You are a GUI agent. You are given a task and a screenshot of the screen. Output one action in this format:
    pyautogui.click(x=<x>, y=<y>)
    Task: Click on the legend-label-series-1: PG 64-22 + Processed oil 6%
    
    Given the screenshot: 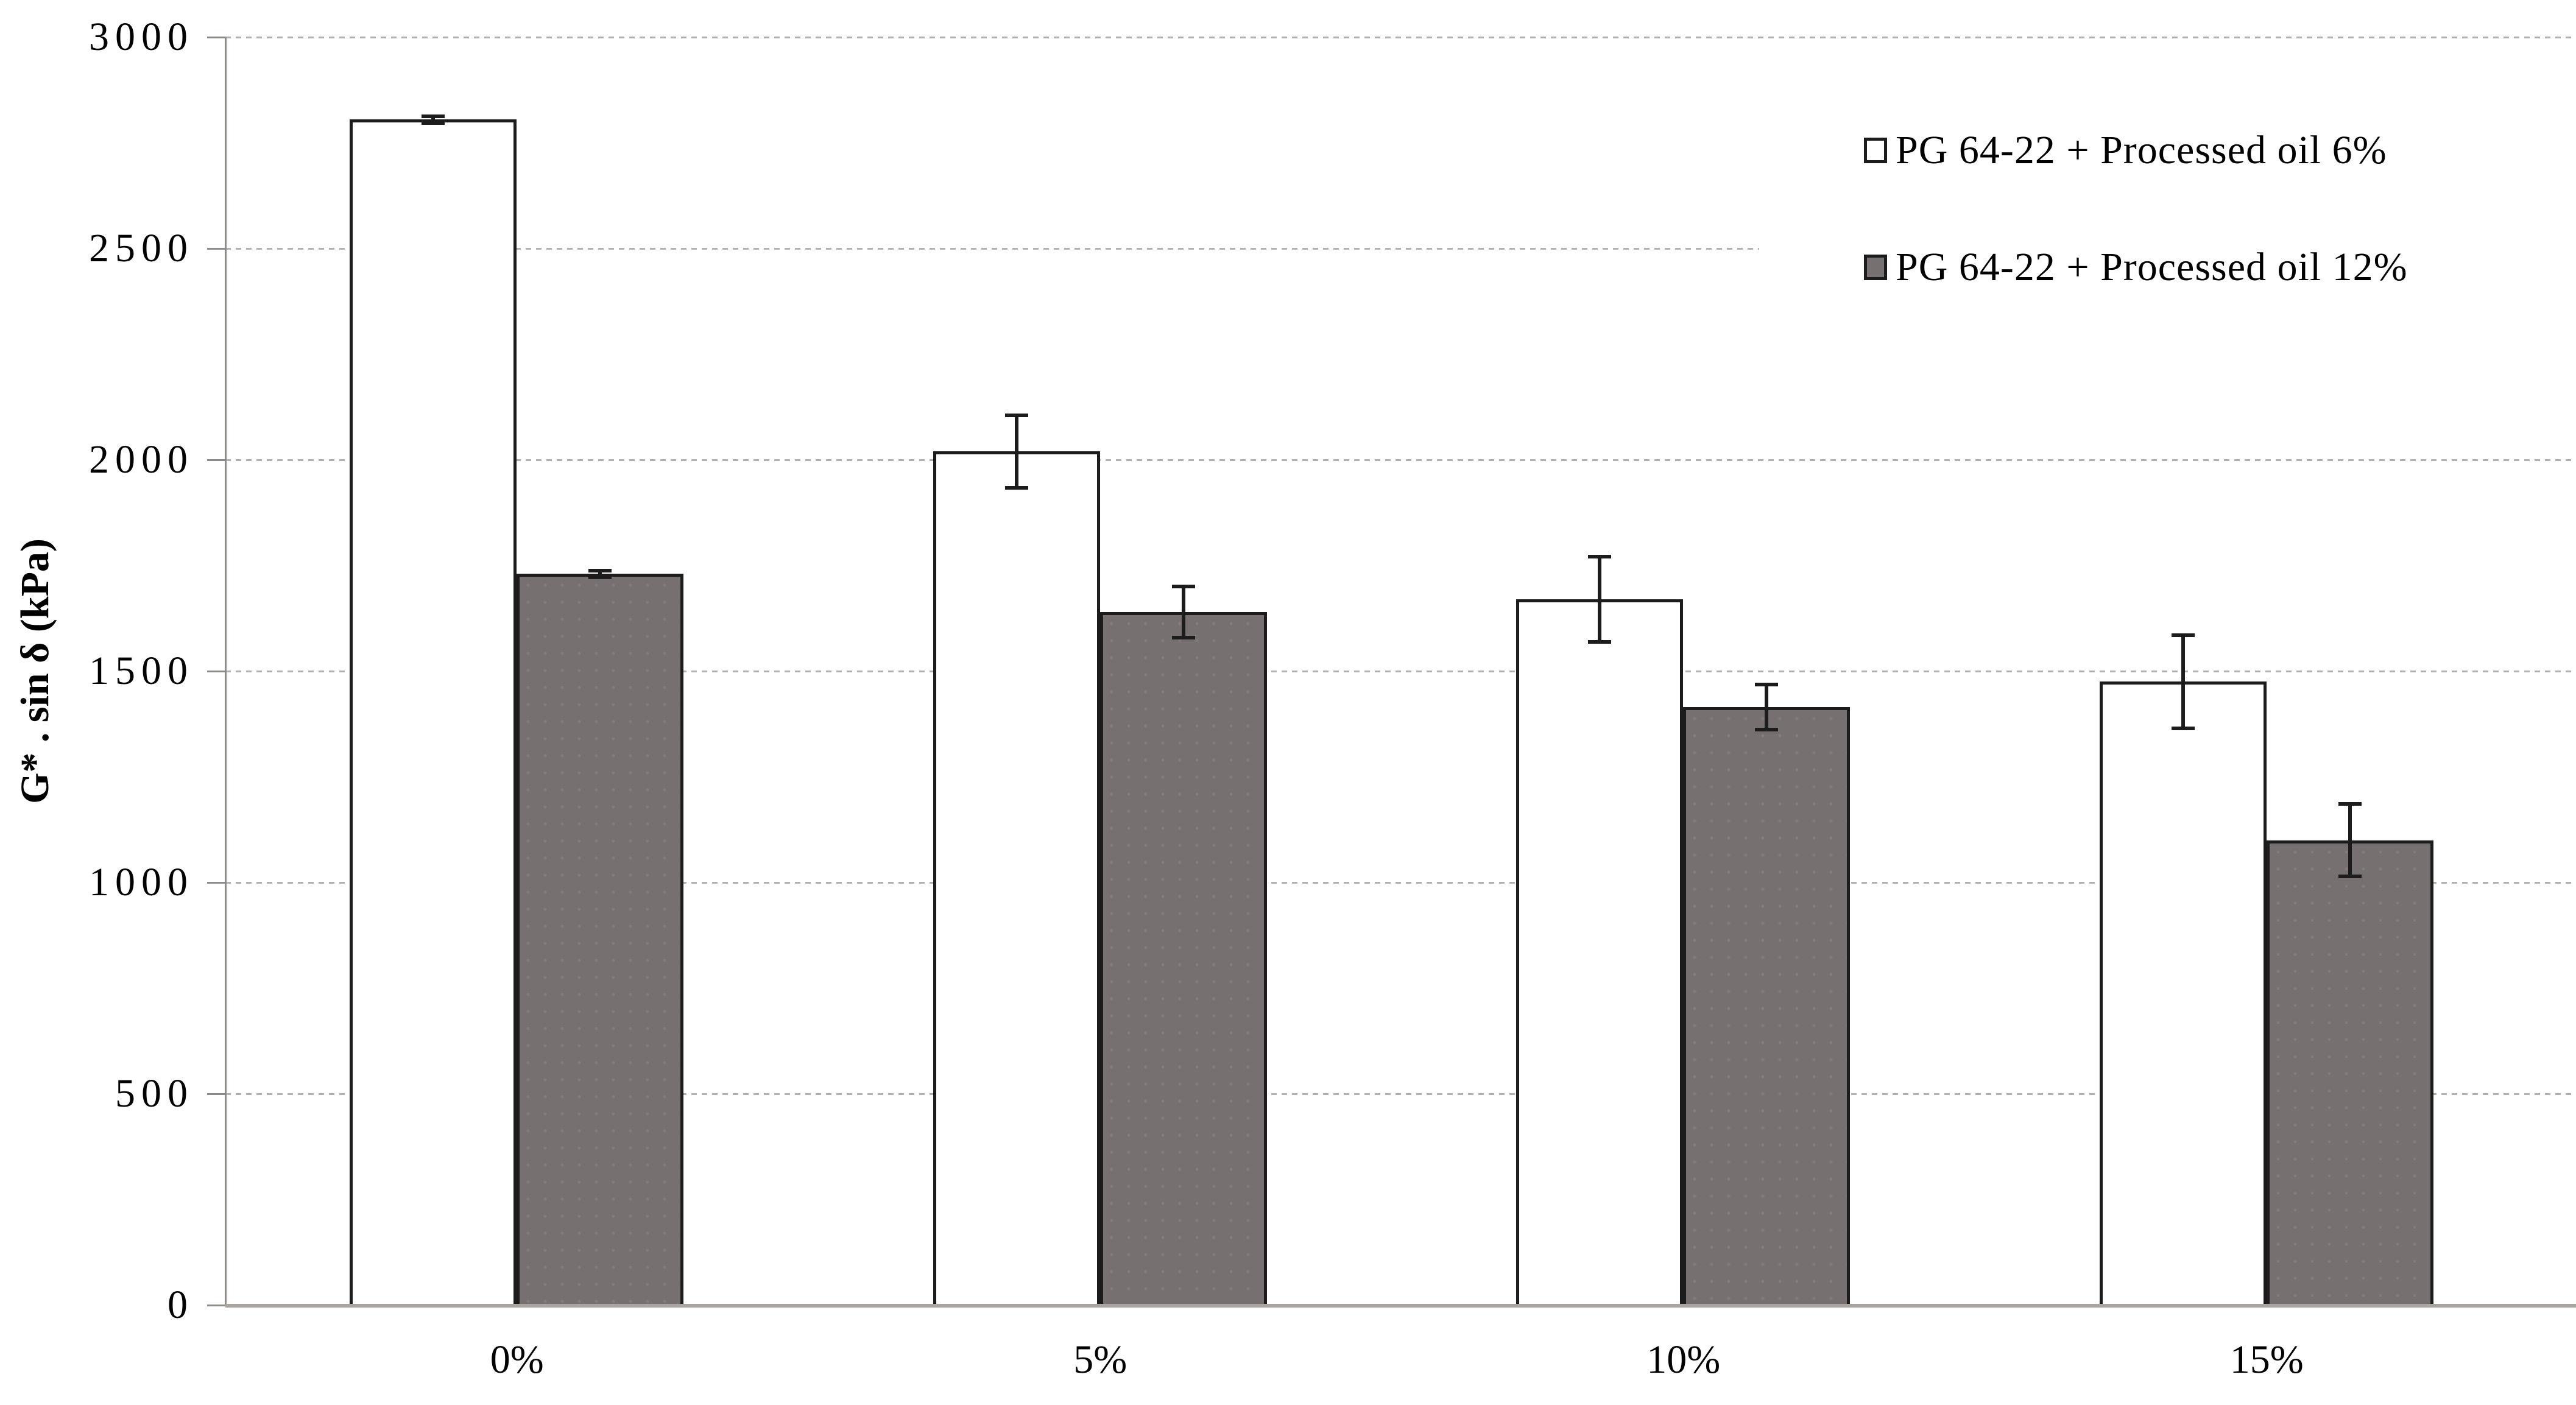 What is the action you would take?
    pyautogui.click(x=2141, y=150)
    